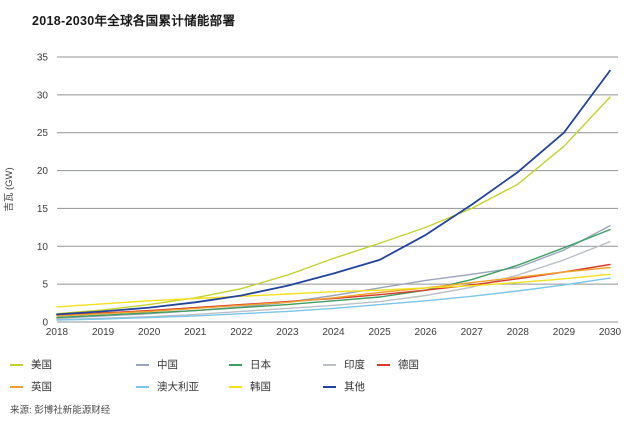 The image size is (640, 423). Describe the element at coordinates (354, 387) in the screenshot. I see `legend-label: 其他` at that location.